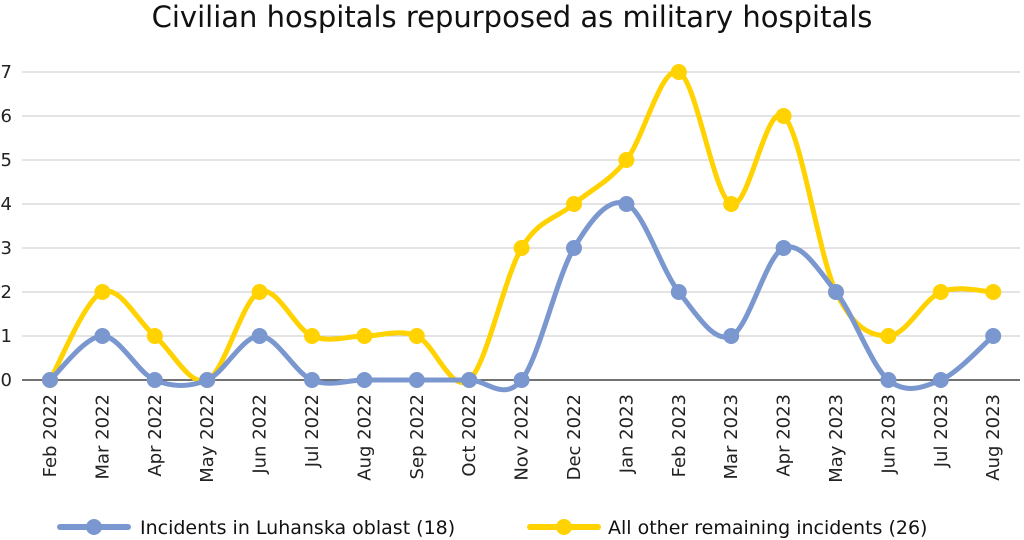 Image resolution: width=1024 pixels, height=540 pixels. What do you see at coordinates (941, 431) in the screenshot?
I see `x-tick-label: Jul 2023` at bounding box center [941, 431].